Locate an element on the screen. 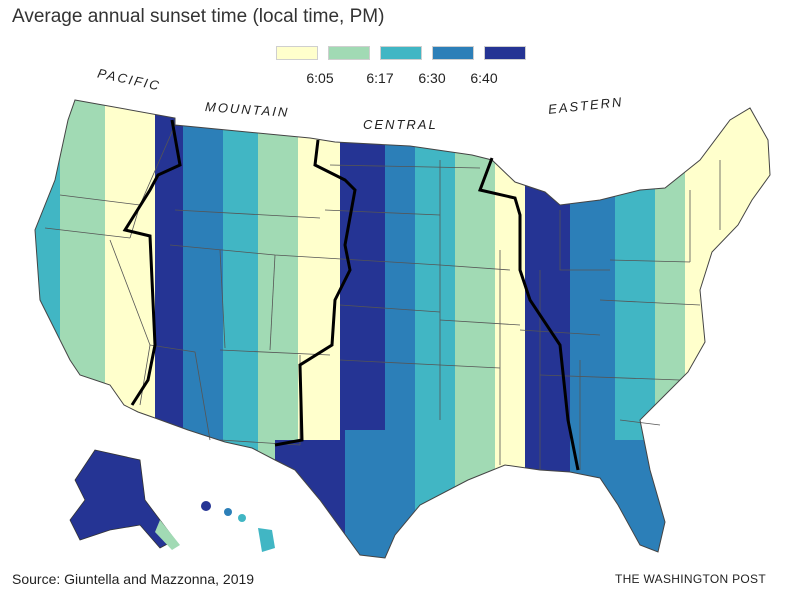 The image size is (802, 609). alaska is located at coordinates (122, 499).